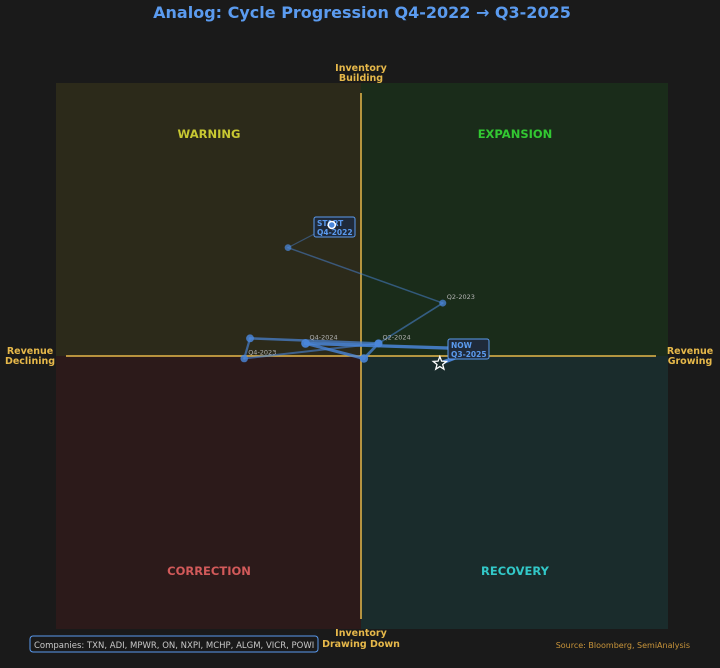 The height and width of the screenshot is (668, 720). What do you see at coordinates (515, 134) in the screenshot?
I see `quadrant-label-expansion: EXPANSION` at bounding box center [515, 134].